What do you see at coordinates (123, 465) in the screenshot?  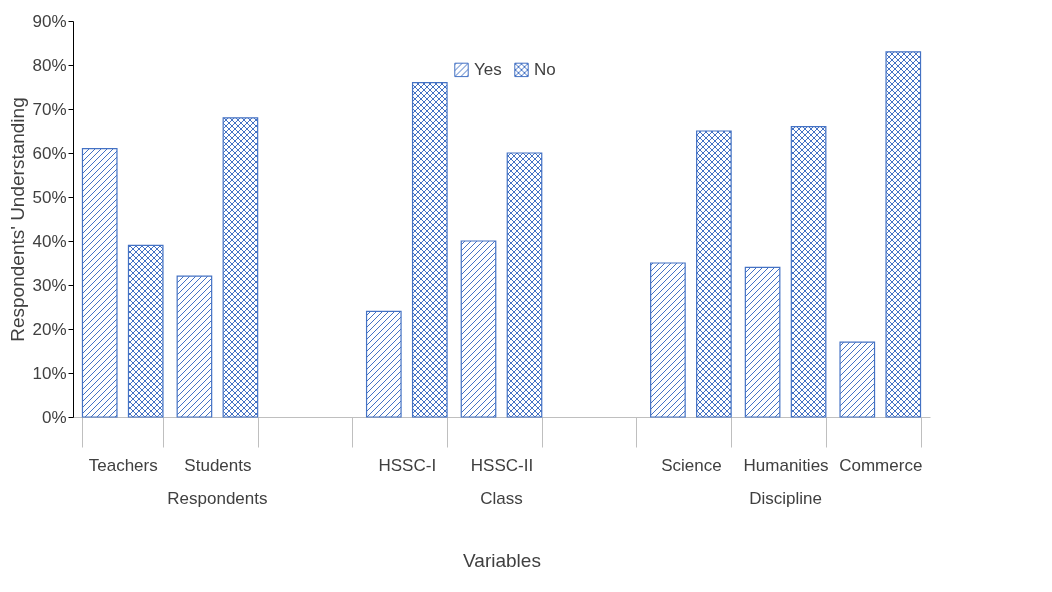 I see `x-tick-label: Teachers` at bounding box center [123, 465].